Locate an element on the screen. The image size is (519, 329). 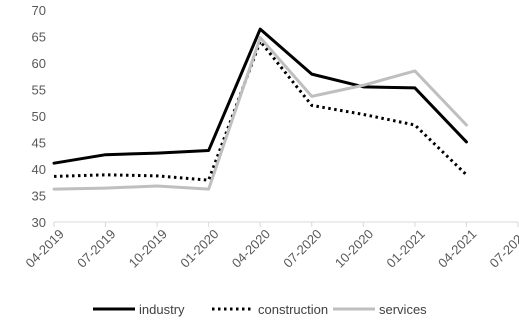
y-tick-label: 50 is located at coordinates (39, 116).